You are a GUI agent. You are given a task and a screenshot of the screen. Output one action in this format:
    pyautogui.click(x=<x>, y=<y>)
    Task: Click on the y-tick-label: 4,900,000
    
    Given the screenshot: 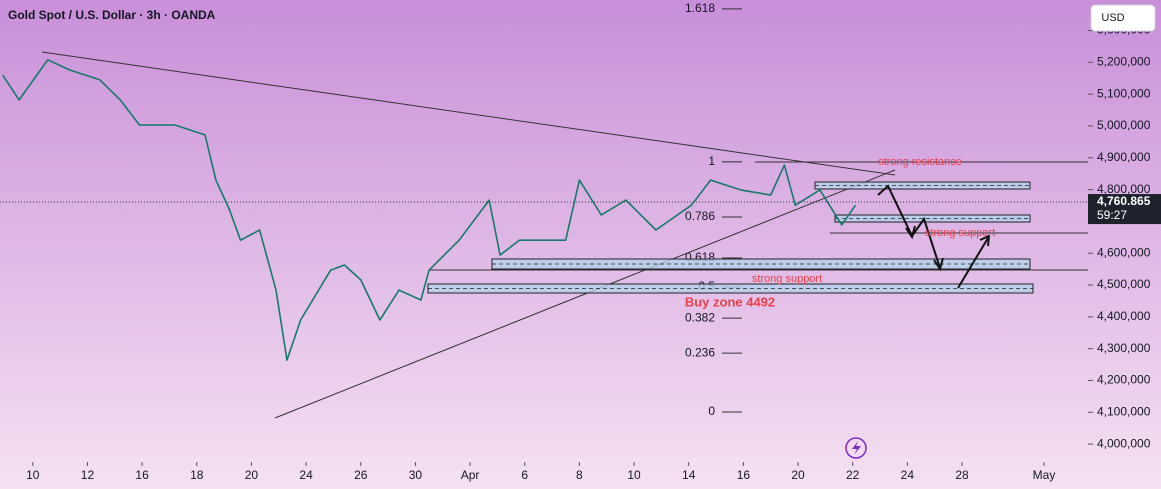 What is the action you would take?
    pyautogui.click(x=1124, y=157)
    